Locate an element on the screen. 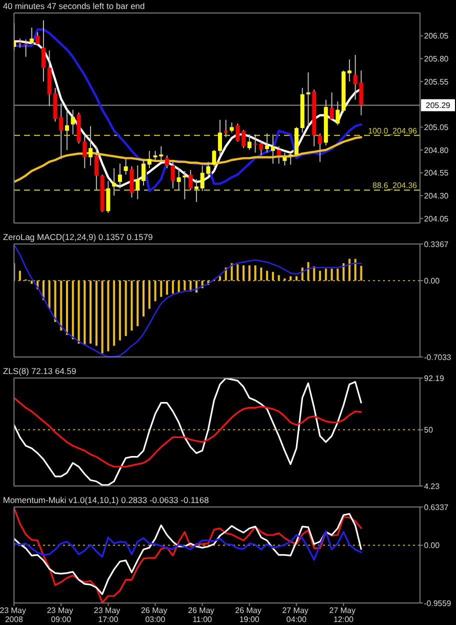 The height and width of the screenshot is (625, 456). x-tick-label: 26 May 03:00 is located at coordinates (155, 615).